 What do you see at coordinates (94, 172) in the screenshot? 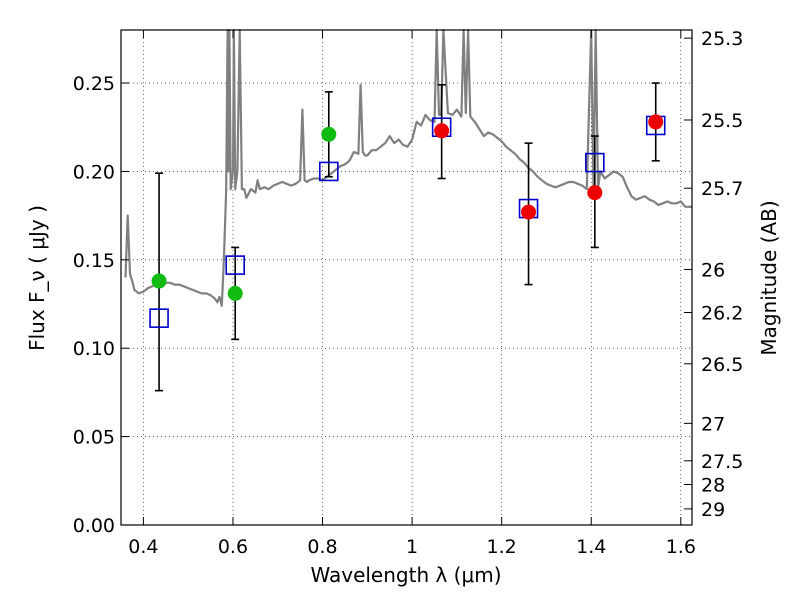
I see `y-tick-label: 0.20` at bounding box center [94, 172].